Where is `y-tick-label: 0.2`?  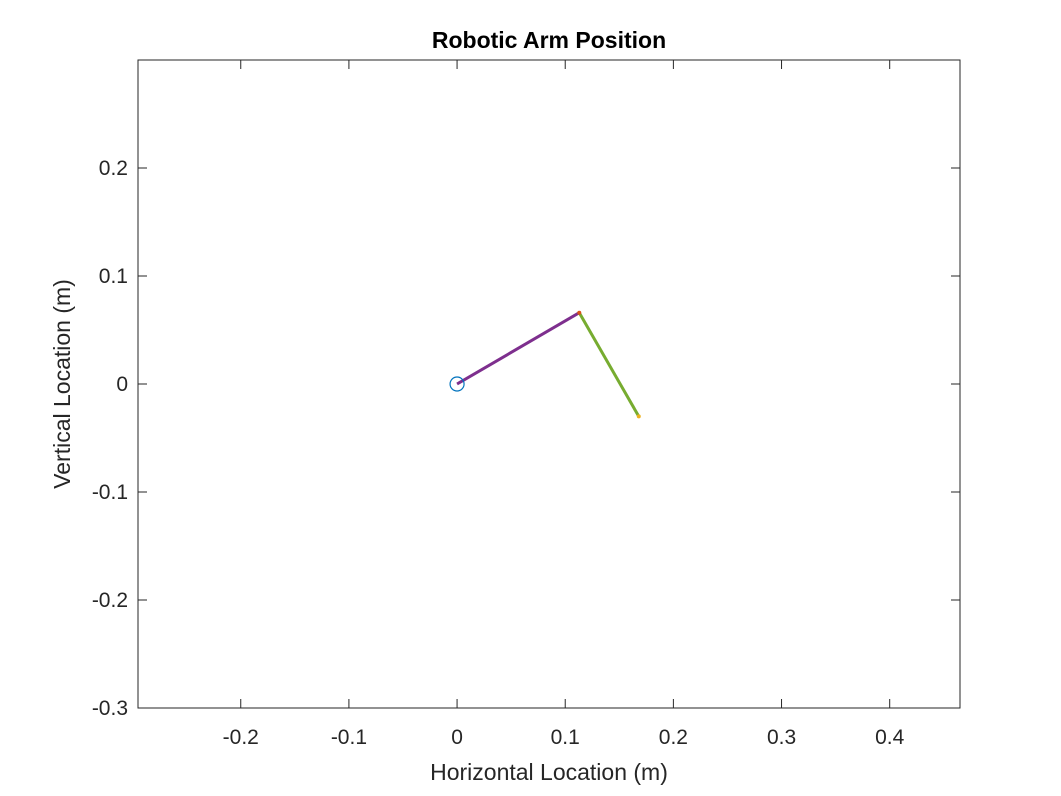 y-tick-label: 0.2 is located at coordinates (113, 168).